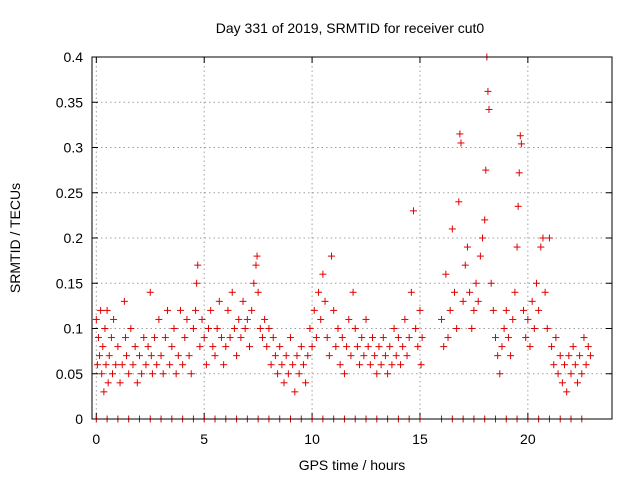 Image resolution: width=640 pixels, height=480 pixels. Describe the element at coordinates (352, 465) in the screenshot. I see `x-axis-label: GPS time / hours` at that location.